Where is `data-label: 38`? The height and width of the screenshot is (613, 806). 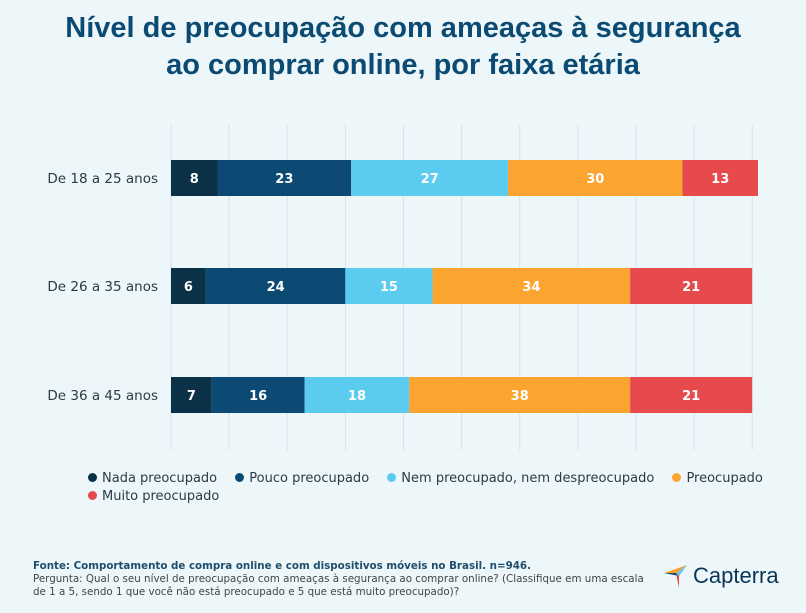
data-label: 38 is located at coordinates (520, 396).